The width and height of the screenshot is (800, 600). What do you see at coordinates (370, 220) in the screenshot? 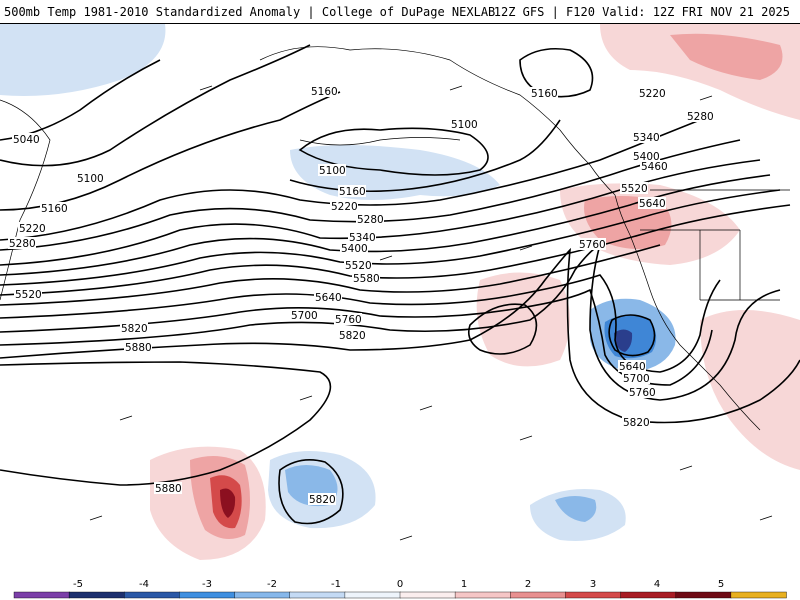
I see `label-5280-c: 5280` at bounding box center [370, 220].